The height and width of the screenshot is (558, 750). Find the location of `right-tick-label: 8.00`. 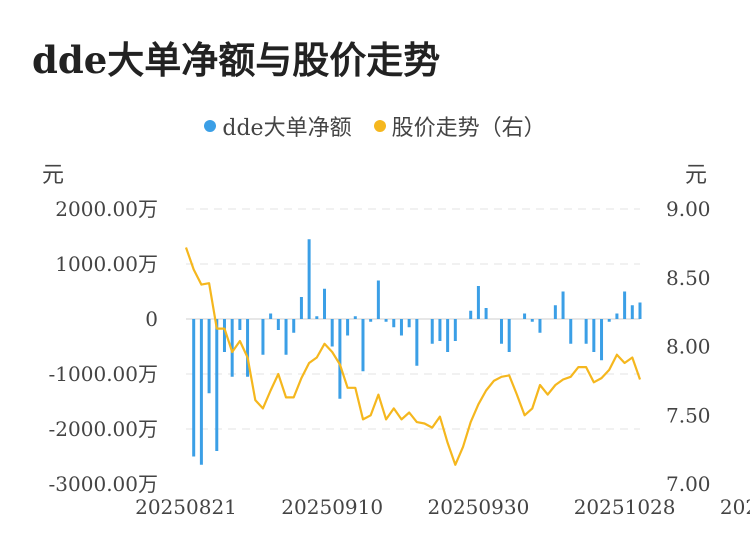

right-tick-label: 8.00 is located at coordinates (688, 347).